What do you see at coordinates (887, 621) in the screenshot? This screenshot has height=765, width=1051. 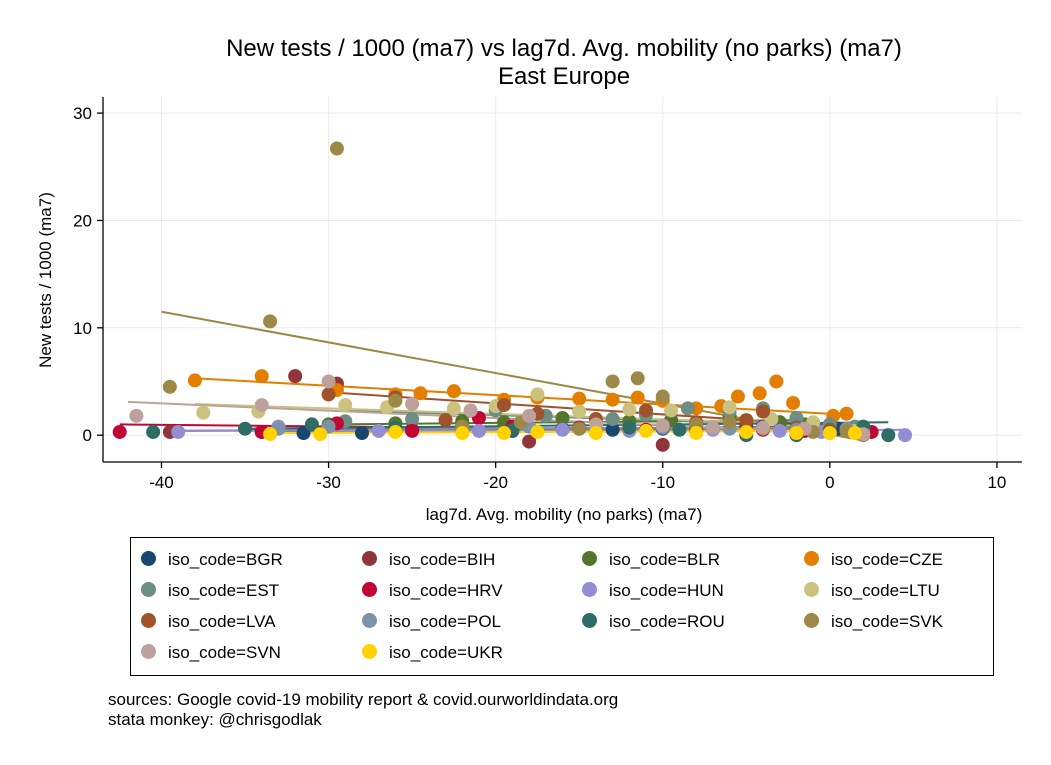 I see `legend-label: iso_code=SVK` at bounding box center [887, 621].